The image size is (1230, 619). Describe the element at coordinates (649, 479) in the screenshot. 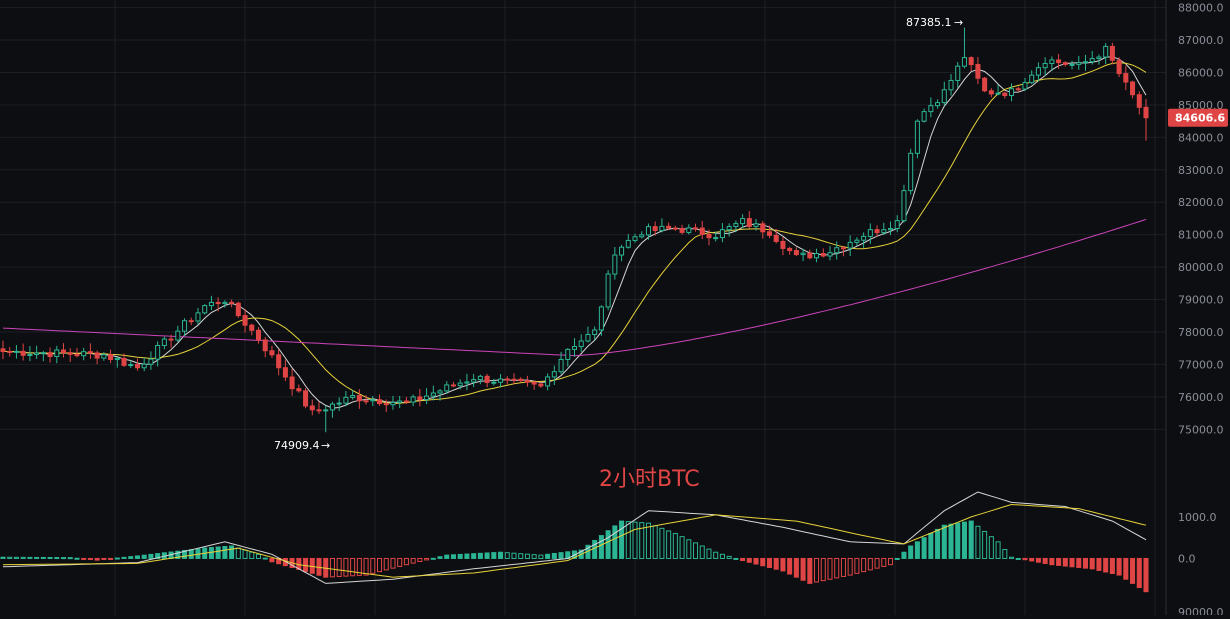

I see `chart-title: 2小时BTC` at that location.